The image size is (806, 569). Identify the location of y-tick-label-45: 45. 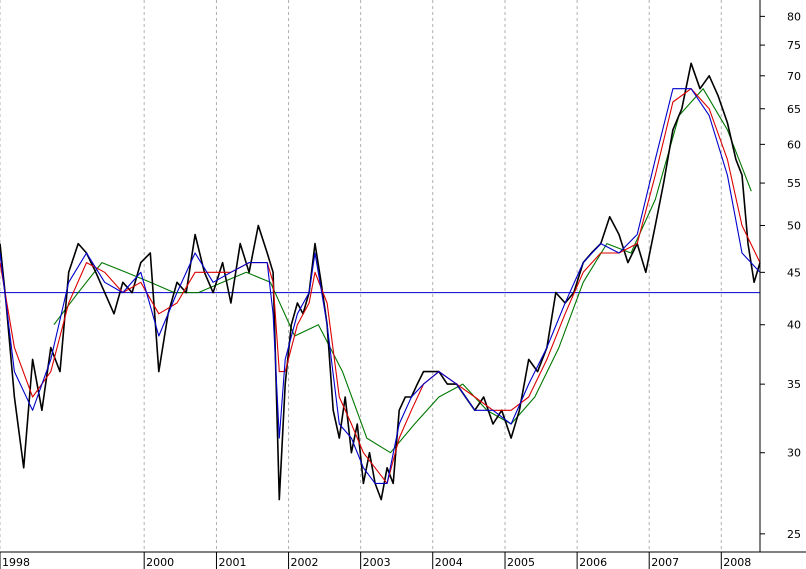
(794, 272).